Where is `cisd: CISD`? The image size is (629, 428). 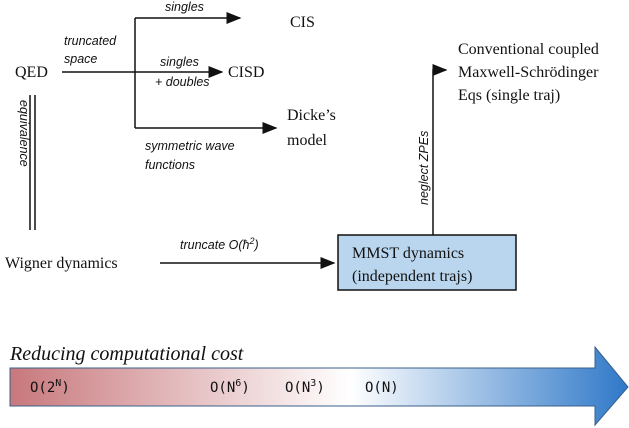
cisd: CISD is located at coordinates (246, 72).